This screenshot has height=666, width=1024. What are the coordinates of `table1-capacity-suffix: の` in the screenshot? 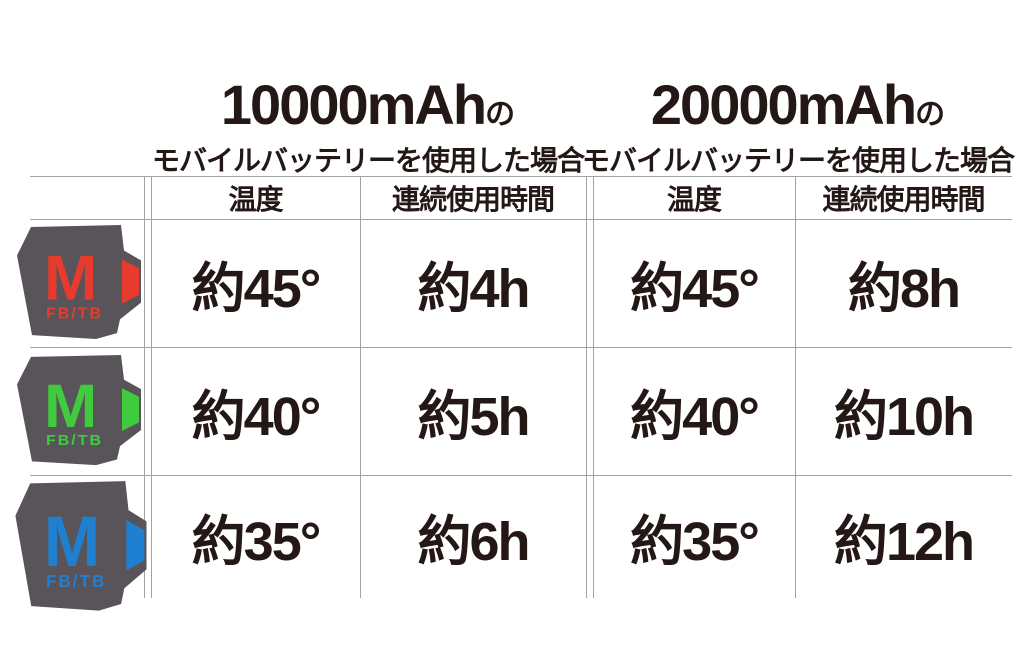 It's located at (500, 114).